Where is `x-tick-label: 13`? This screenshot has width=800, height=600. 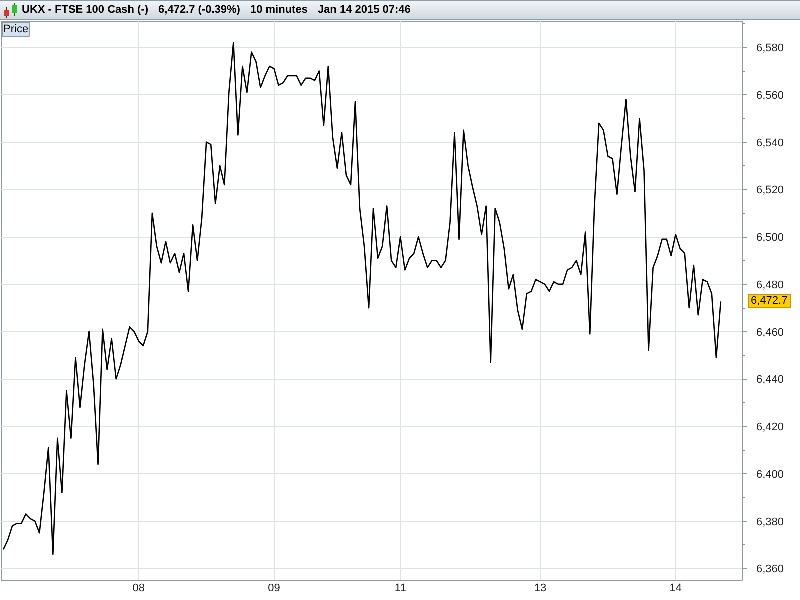 x-tick-label: 13 is located at coordinates (540, 588).